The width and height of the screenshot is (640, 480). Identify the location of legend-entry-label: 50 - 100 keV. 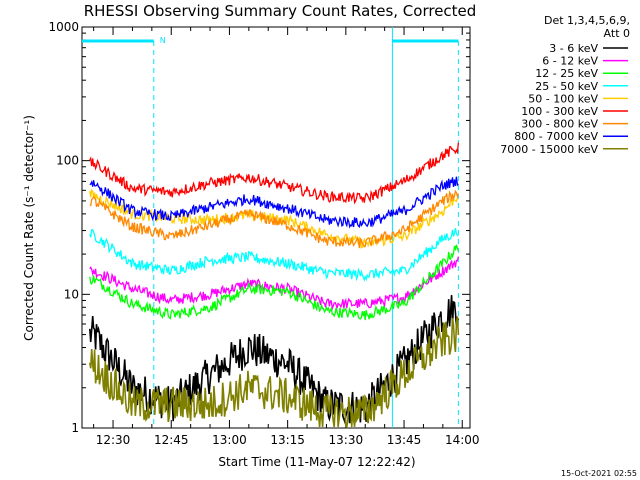
(563, 98).